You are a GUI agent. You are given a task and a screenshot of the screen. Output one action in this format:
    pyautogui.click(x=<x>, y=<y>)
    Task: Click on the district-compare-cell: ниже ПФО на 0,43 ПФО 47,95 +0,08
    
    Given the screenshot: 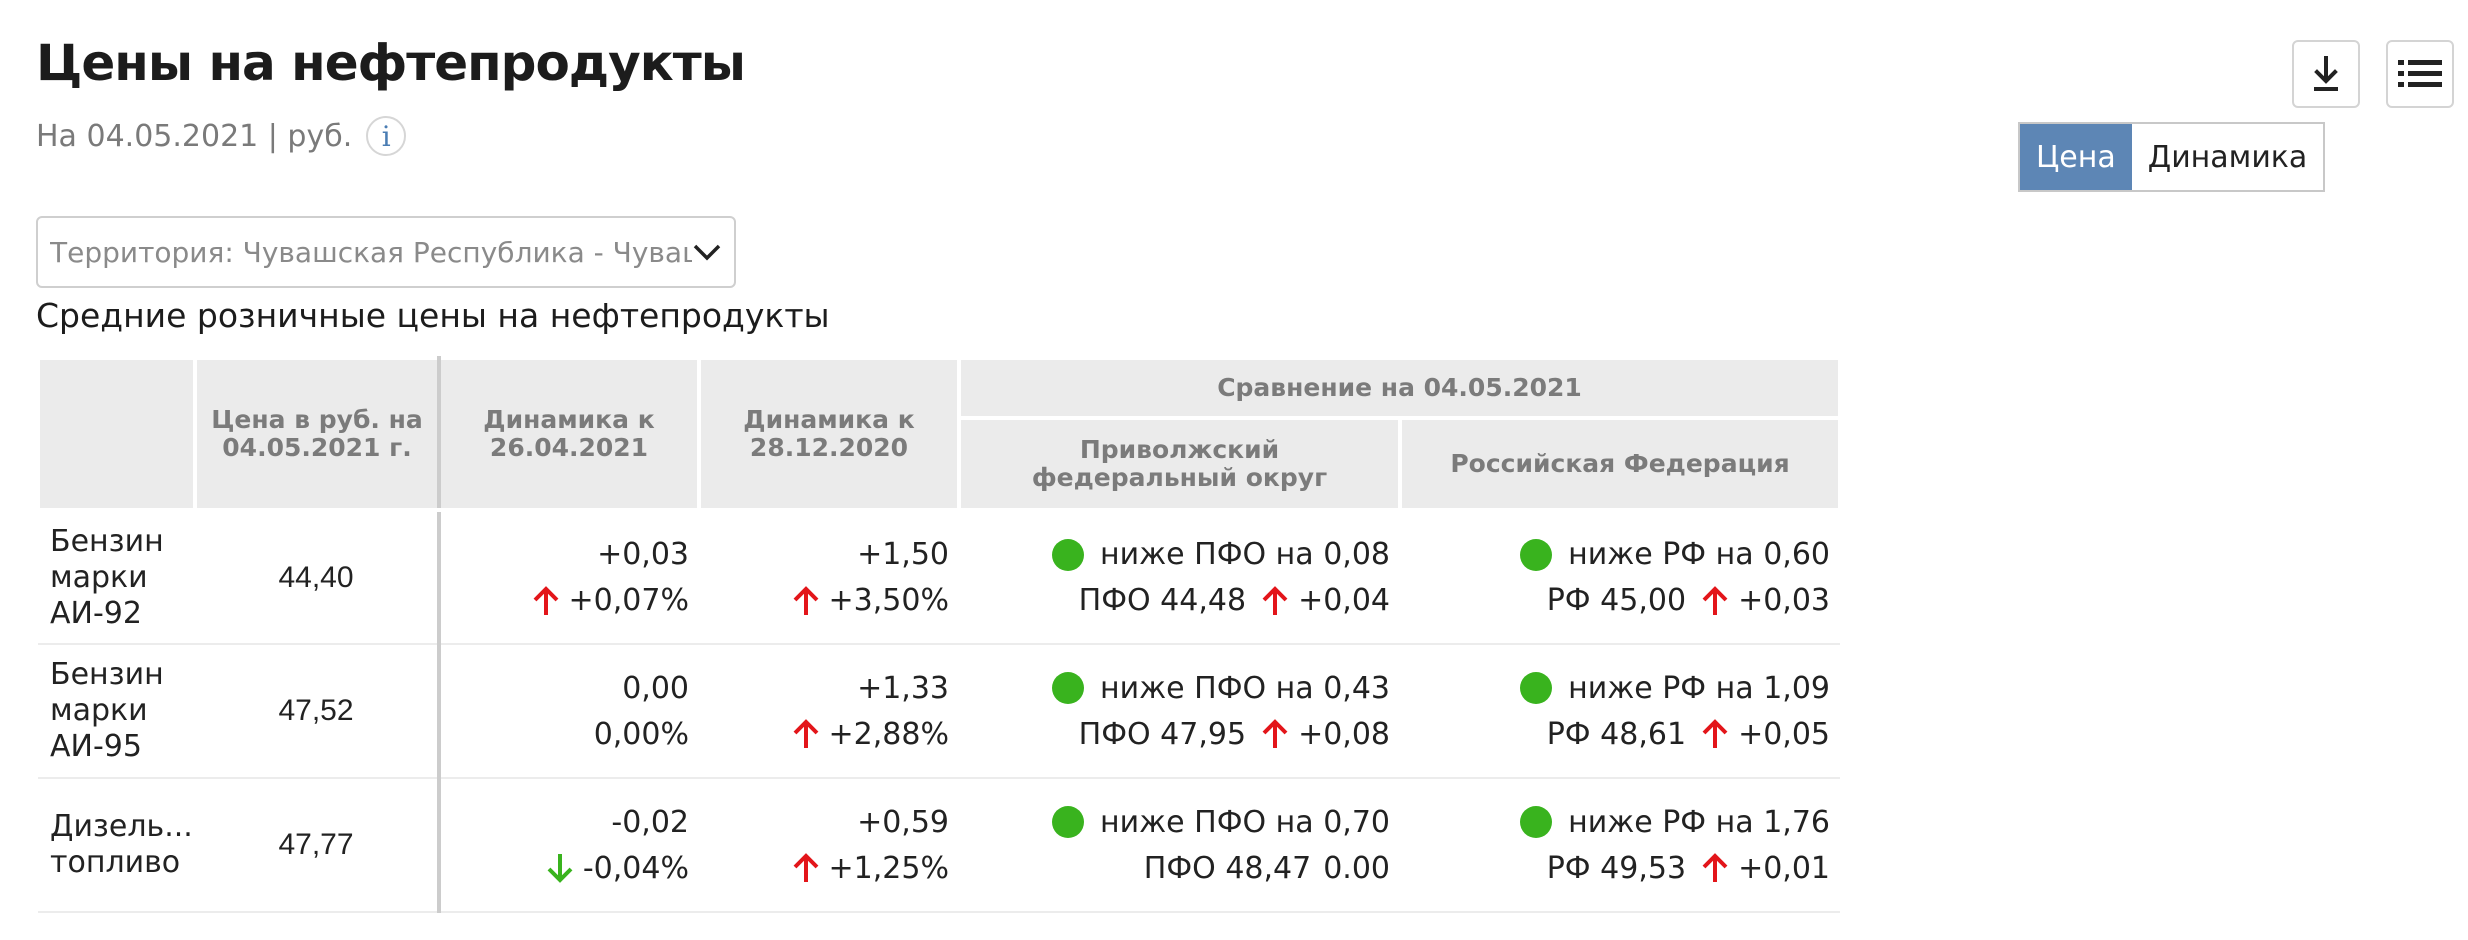 What is the action you would take?
    pyautogui.click(x=1179, y=711)
    